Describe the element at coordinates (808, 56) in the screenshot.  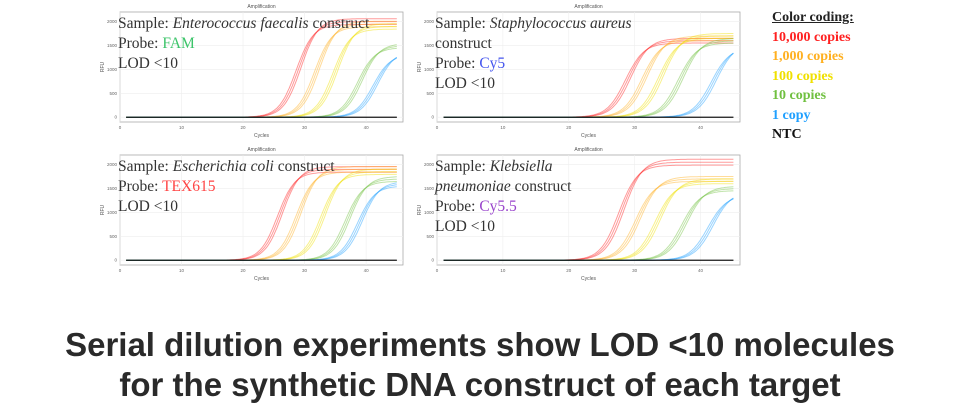
I see `legend-item: 1,000 copies` at that location.